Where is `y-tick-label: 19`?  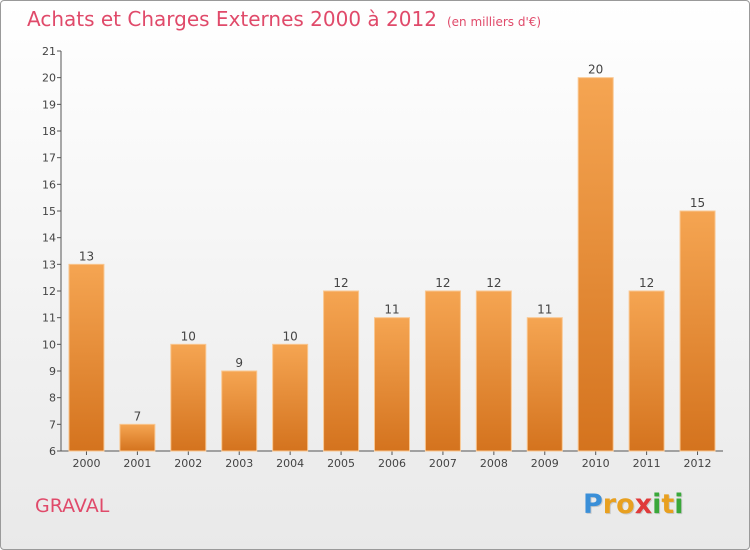
y-tick-label: 19 is located at coordinates (49, 104).